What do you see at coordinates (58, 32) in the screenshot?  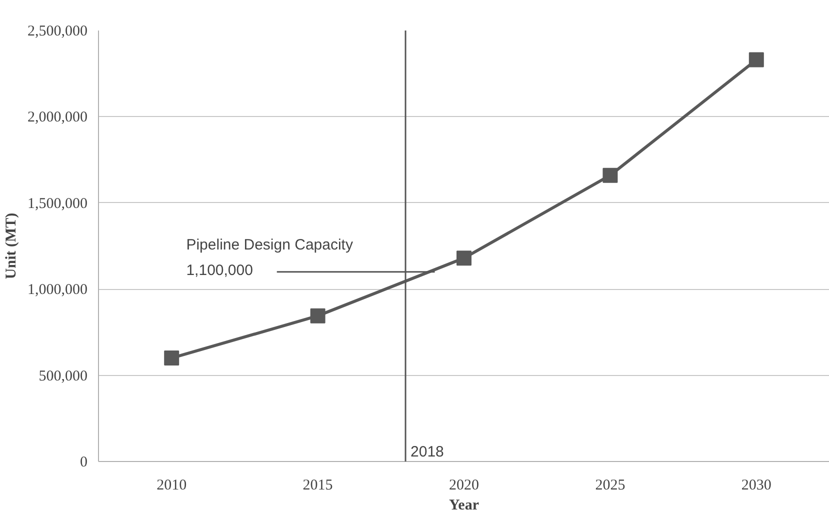 I see `y-tick-label: 2,500,000` at bounding box center [58, 32].